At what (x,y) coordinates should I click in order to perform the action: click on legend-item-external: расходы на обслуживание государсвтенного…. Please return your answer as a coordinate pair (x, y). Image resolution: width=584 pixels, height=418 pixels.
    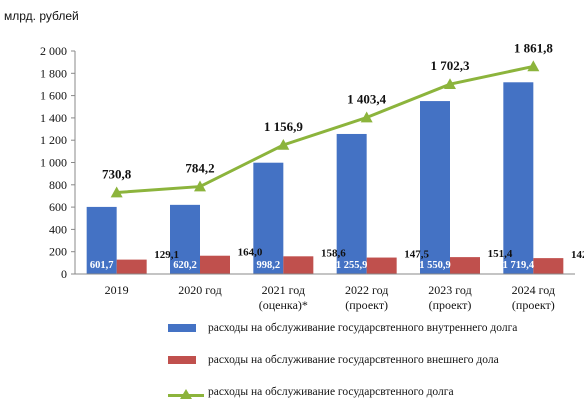
    Looking at the image, I should click on (373, 366).